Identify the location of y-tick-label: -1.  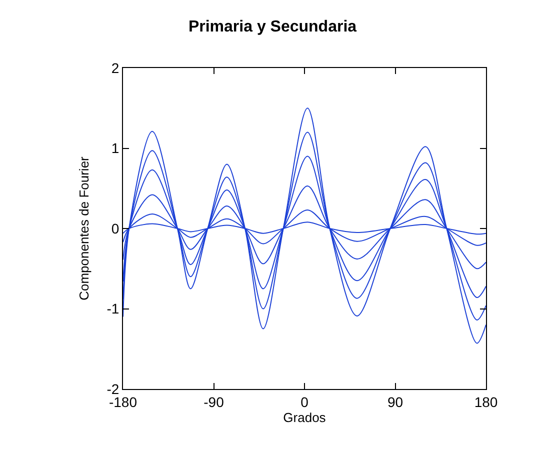
(113, 308).